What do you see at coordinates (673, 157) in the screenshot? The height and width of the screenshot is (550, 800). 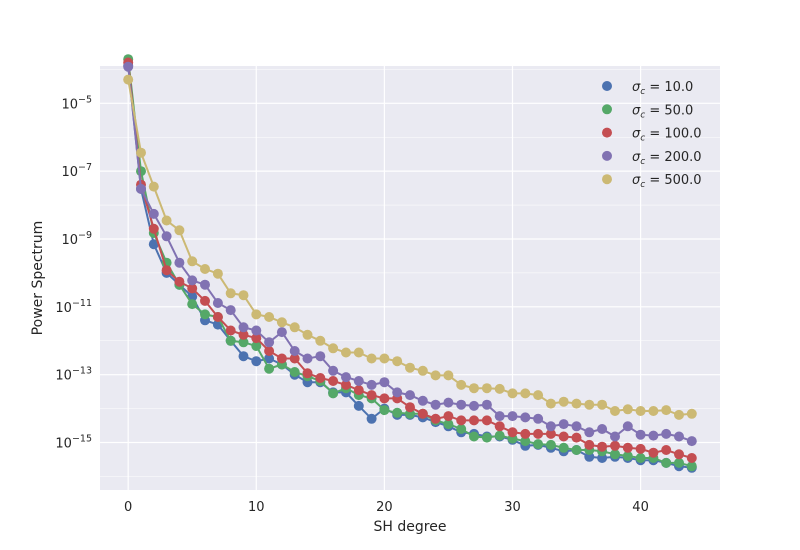 I see `legend-value: = 200.0` at bounding box center [673, 157].